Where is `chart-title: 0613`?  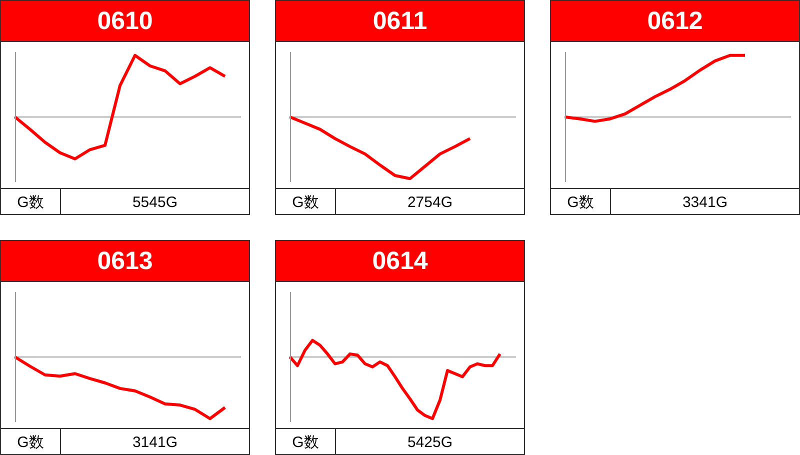
chart-title: 0613 is located at coordinates (125, 261).